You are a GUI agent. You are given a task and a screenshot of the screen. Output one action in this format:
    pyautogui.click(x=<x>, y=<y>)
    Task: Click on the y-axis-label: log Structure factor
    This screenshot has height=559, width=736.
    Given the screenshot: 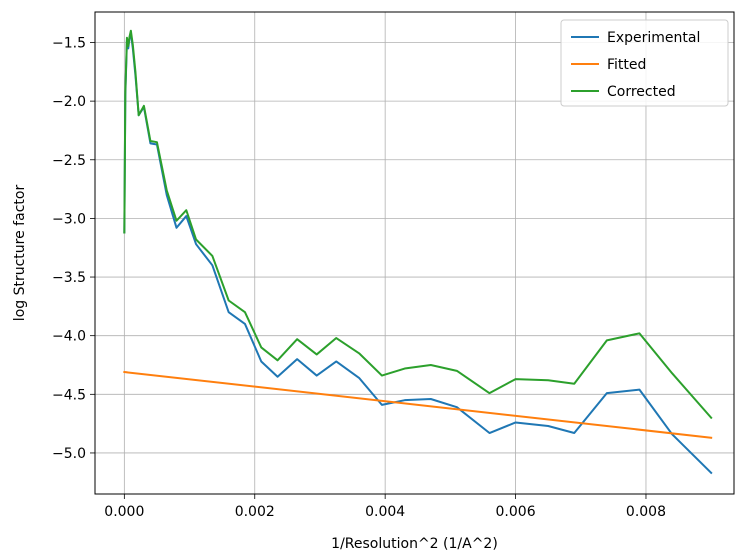 What is the action you would take?
    pyautogui.click(x=20, y=253)
    